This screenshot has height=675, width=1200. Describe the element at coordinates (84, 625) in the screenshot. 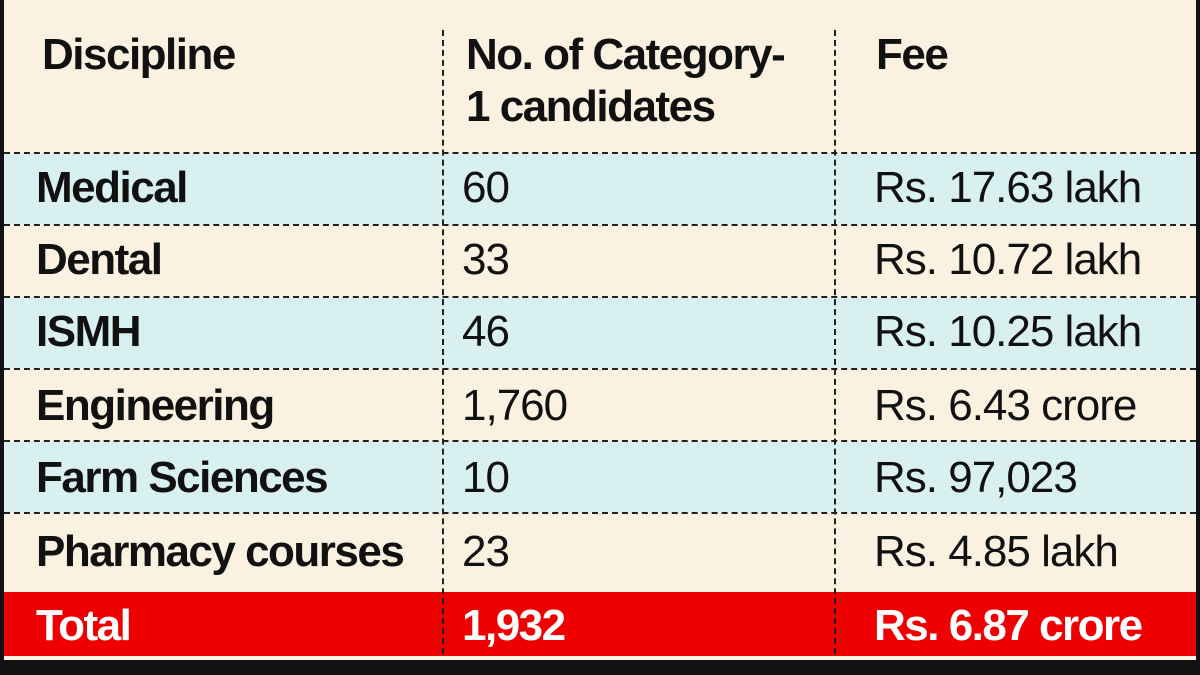

I see `total-label: Total` at that location.